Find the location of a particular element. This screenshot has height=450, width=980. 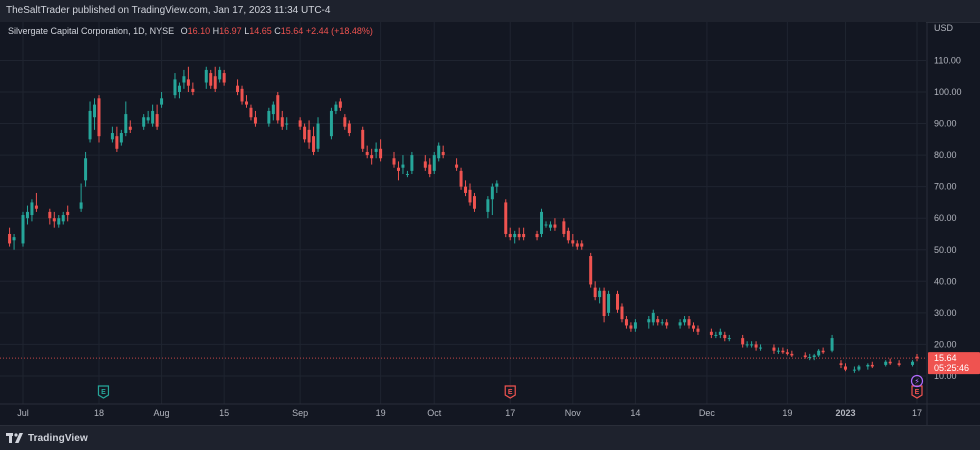

open-value: 16.10 is located at coordinates (199, 31).